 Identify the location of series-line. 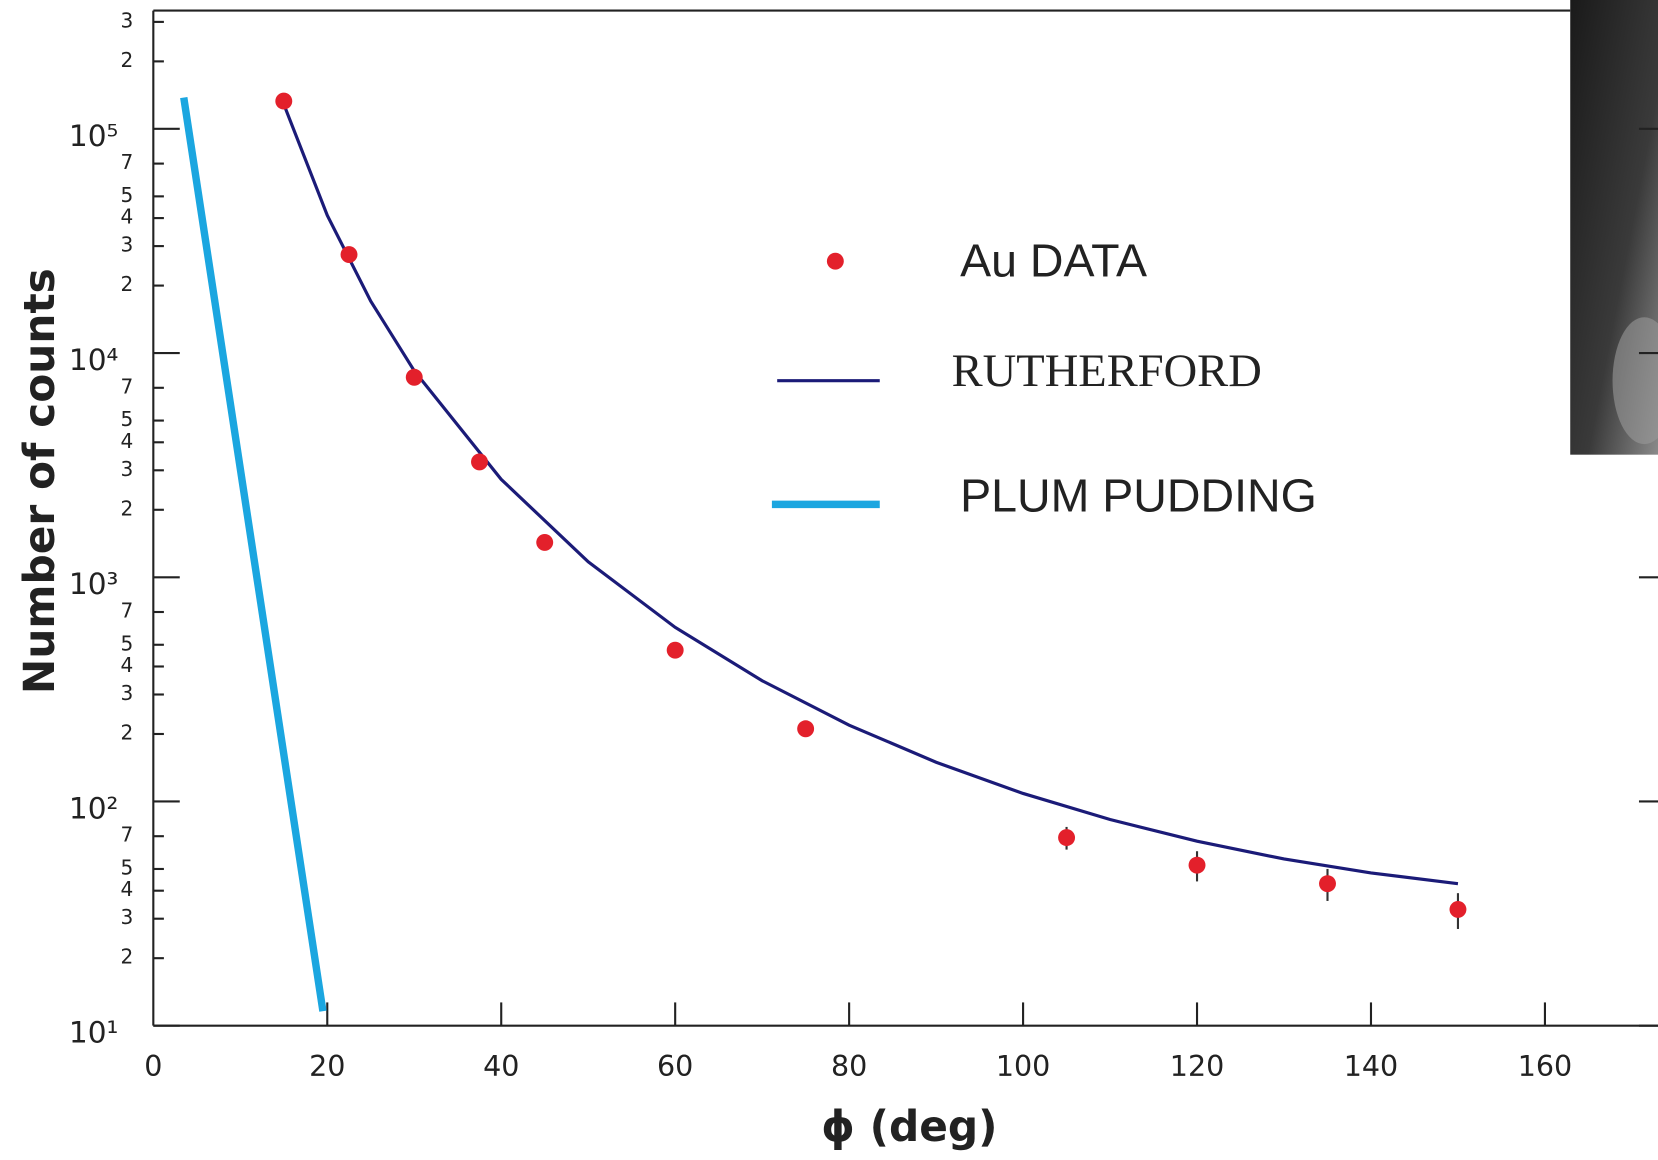
(253, 554).